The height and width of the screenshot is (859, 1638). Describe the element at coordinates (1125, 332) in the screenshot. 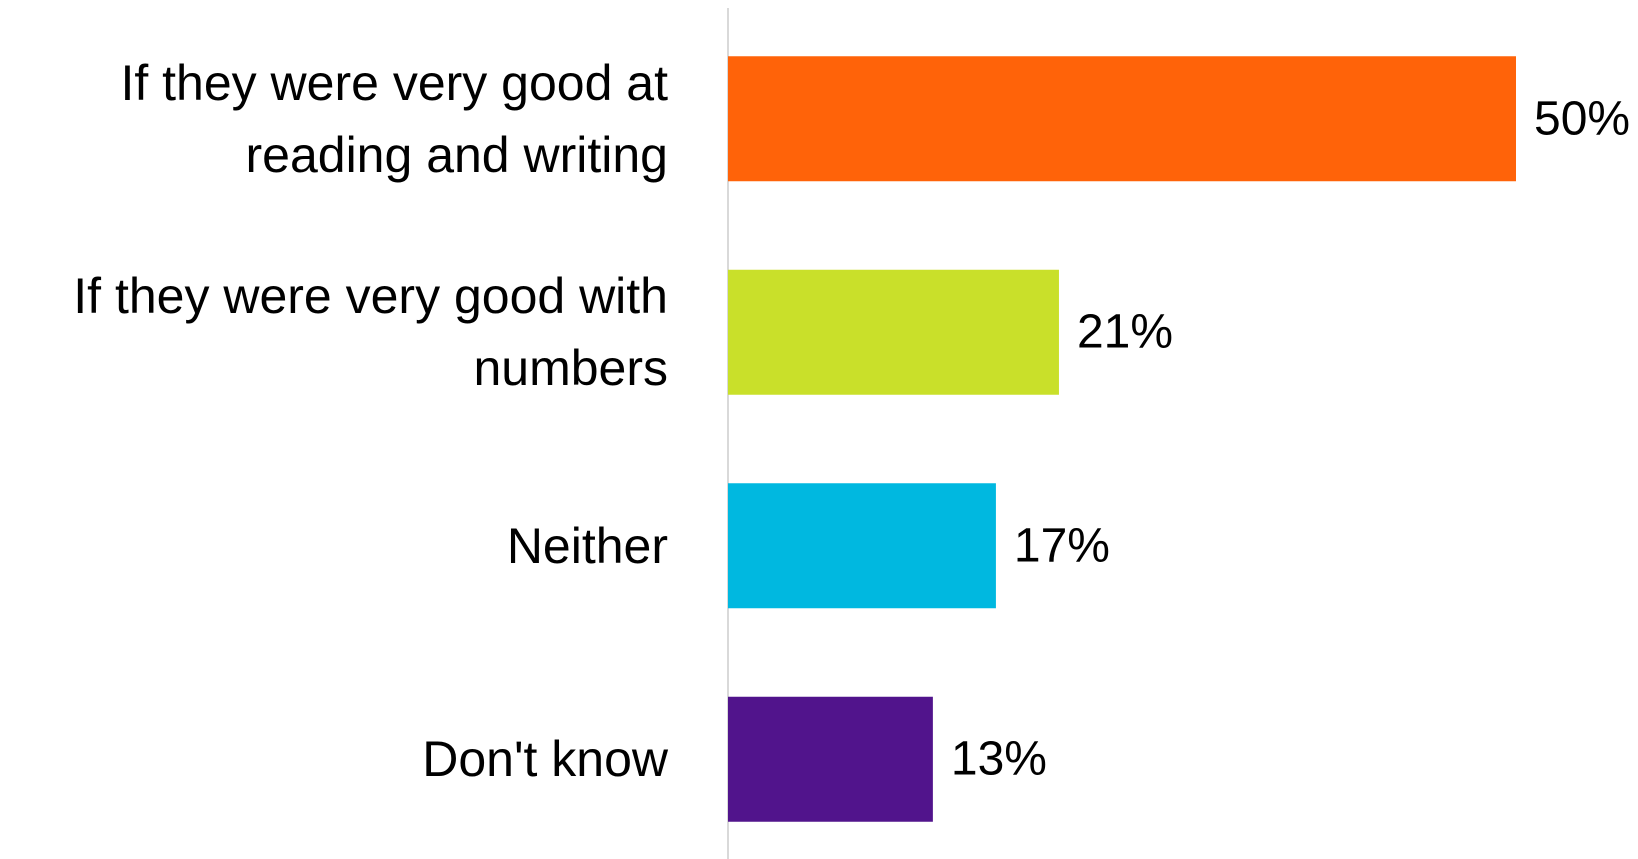

I see `value-label: 21%` at that location.